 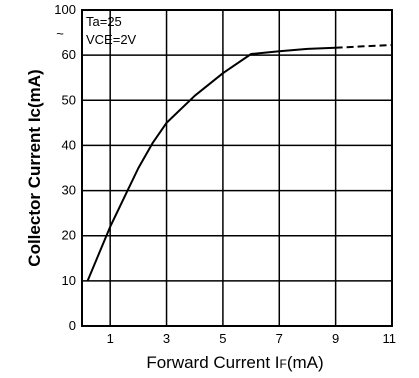 I want to click on annotation-temperature: Ta=25, so click(x=104, y=21).